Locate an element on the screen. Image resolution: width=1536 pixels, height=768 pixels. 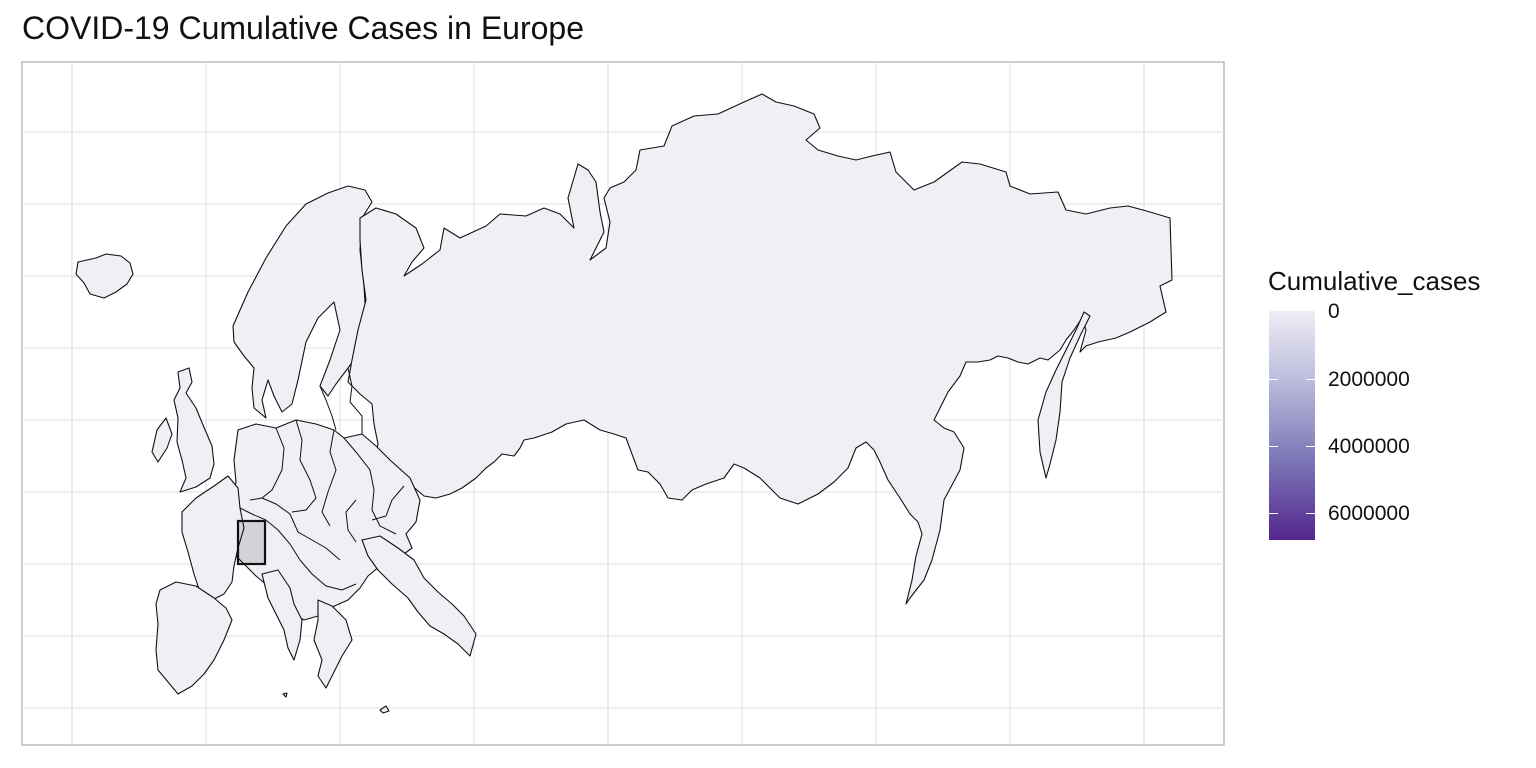
italy-shape is located at coordinates (282, 615).